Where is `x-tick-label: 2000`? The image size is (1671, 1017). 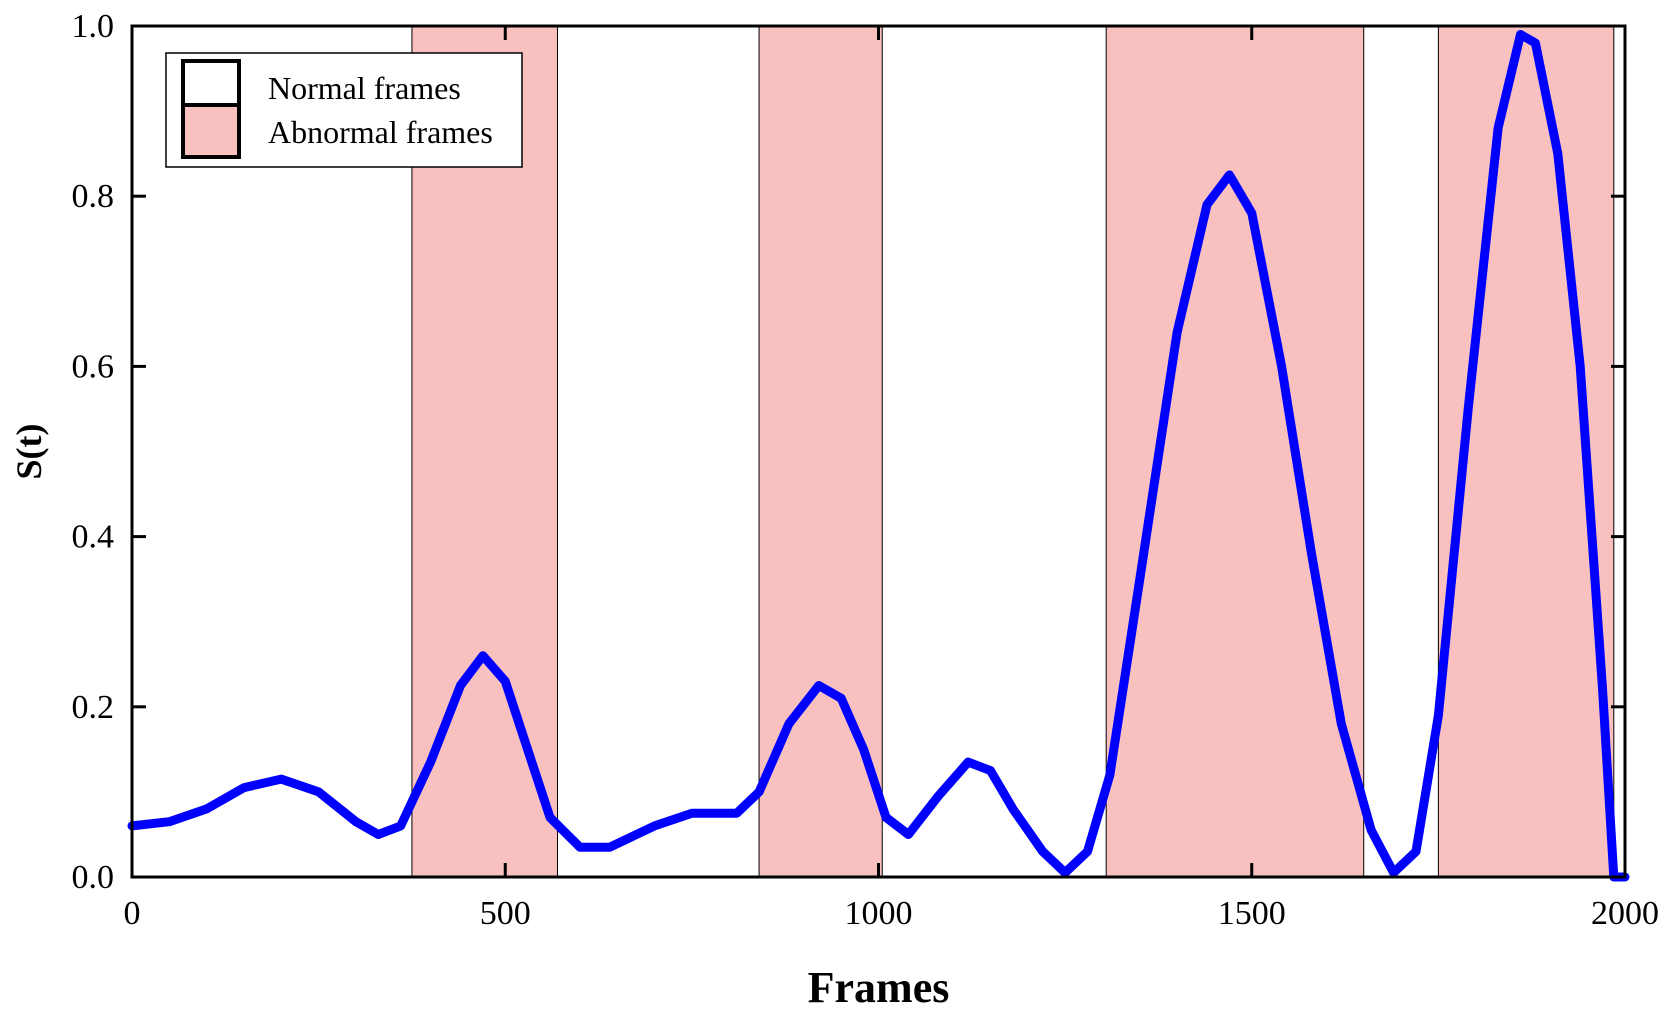
x-tick-label: 2000 is located at coordinates (1625, 913).